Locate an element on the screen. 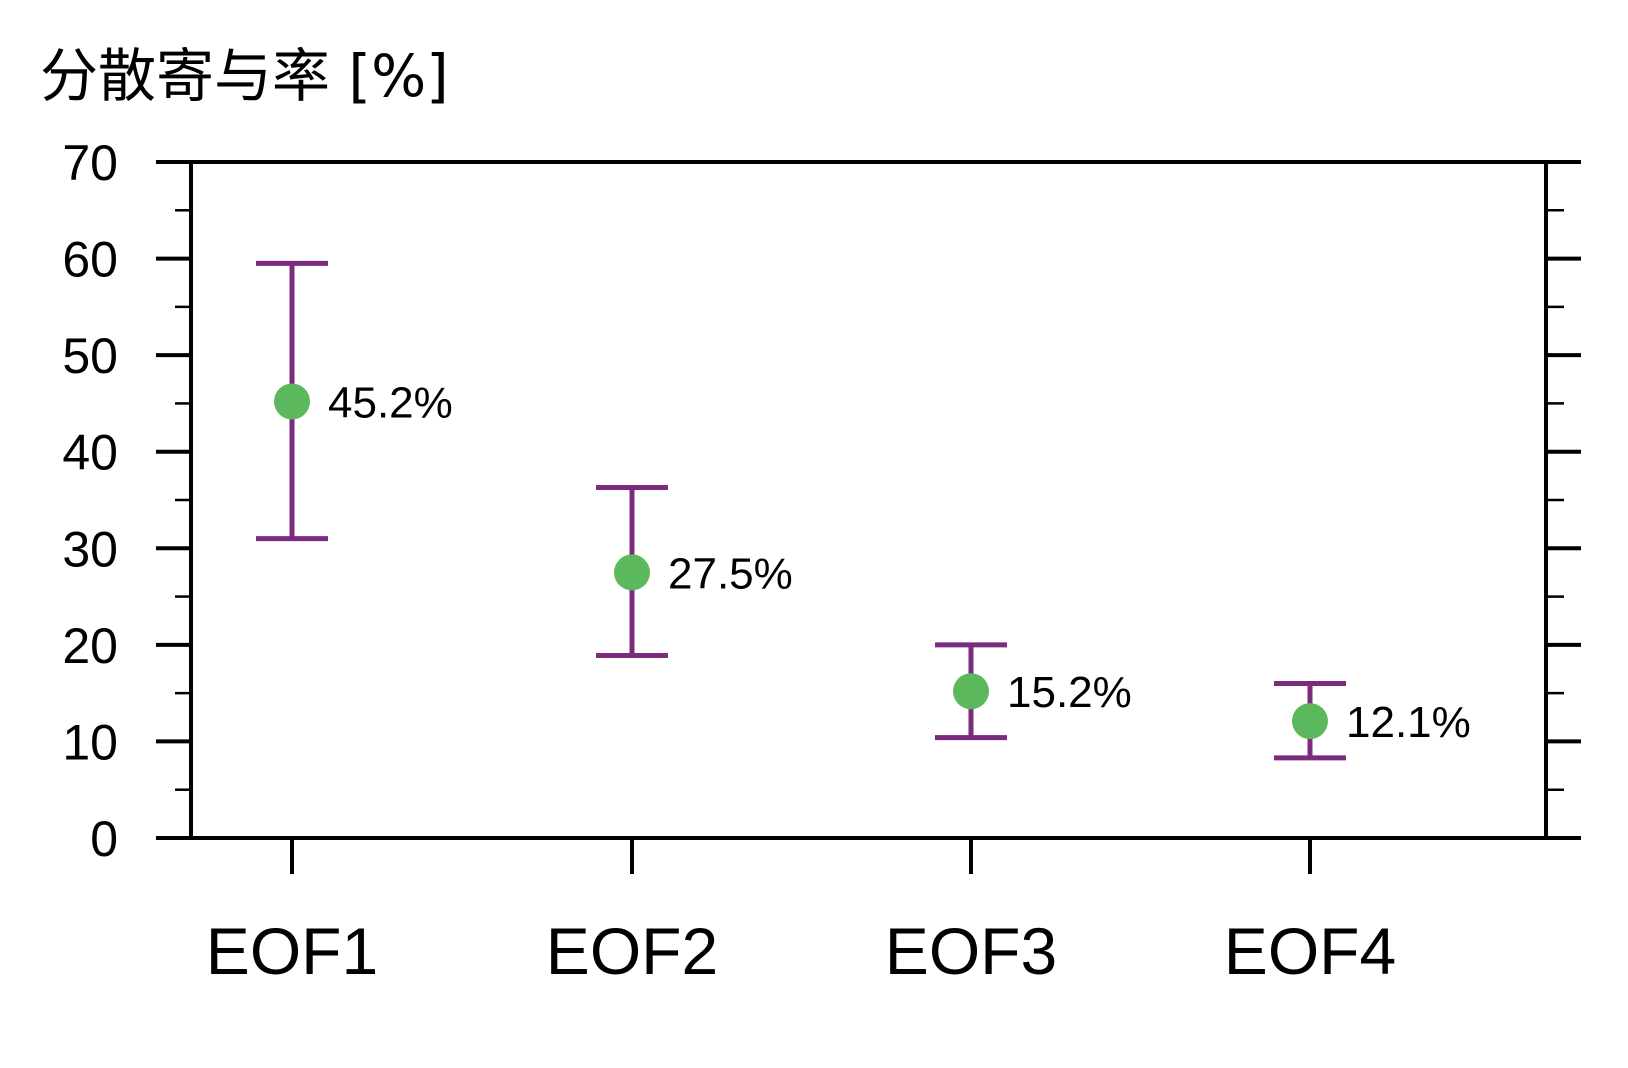 This screenshot has width=1628, height=1068. data-label: 45.2% is located at coordinates (390, 402).